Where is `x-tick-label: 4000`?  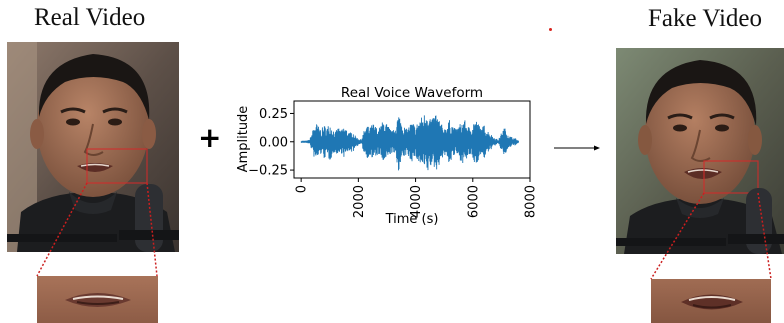 x-tick-label: 4000 is located at coordinates (416, 201).